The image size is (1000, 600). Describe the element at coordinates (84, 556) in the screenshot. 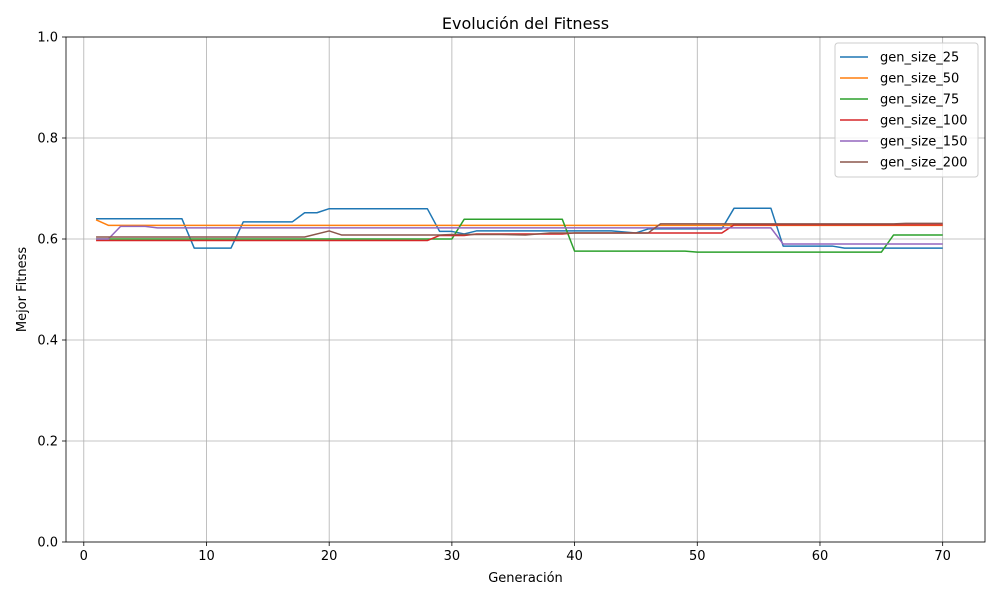

I see `x-tick-label: 0` at that location.